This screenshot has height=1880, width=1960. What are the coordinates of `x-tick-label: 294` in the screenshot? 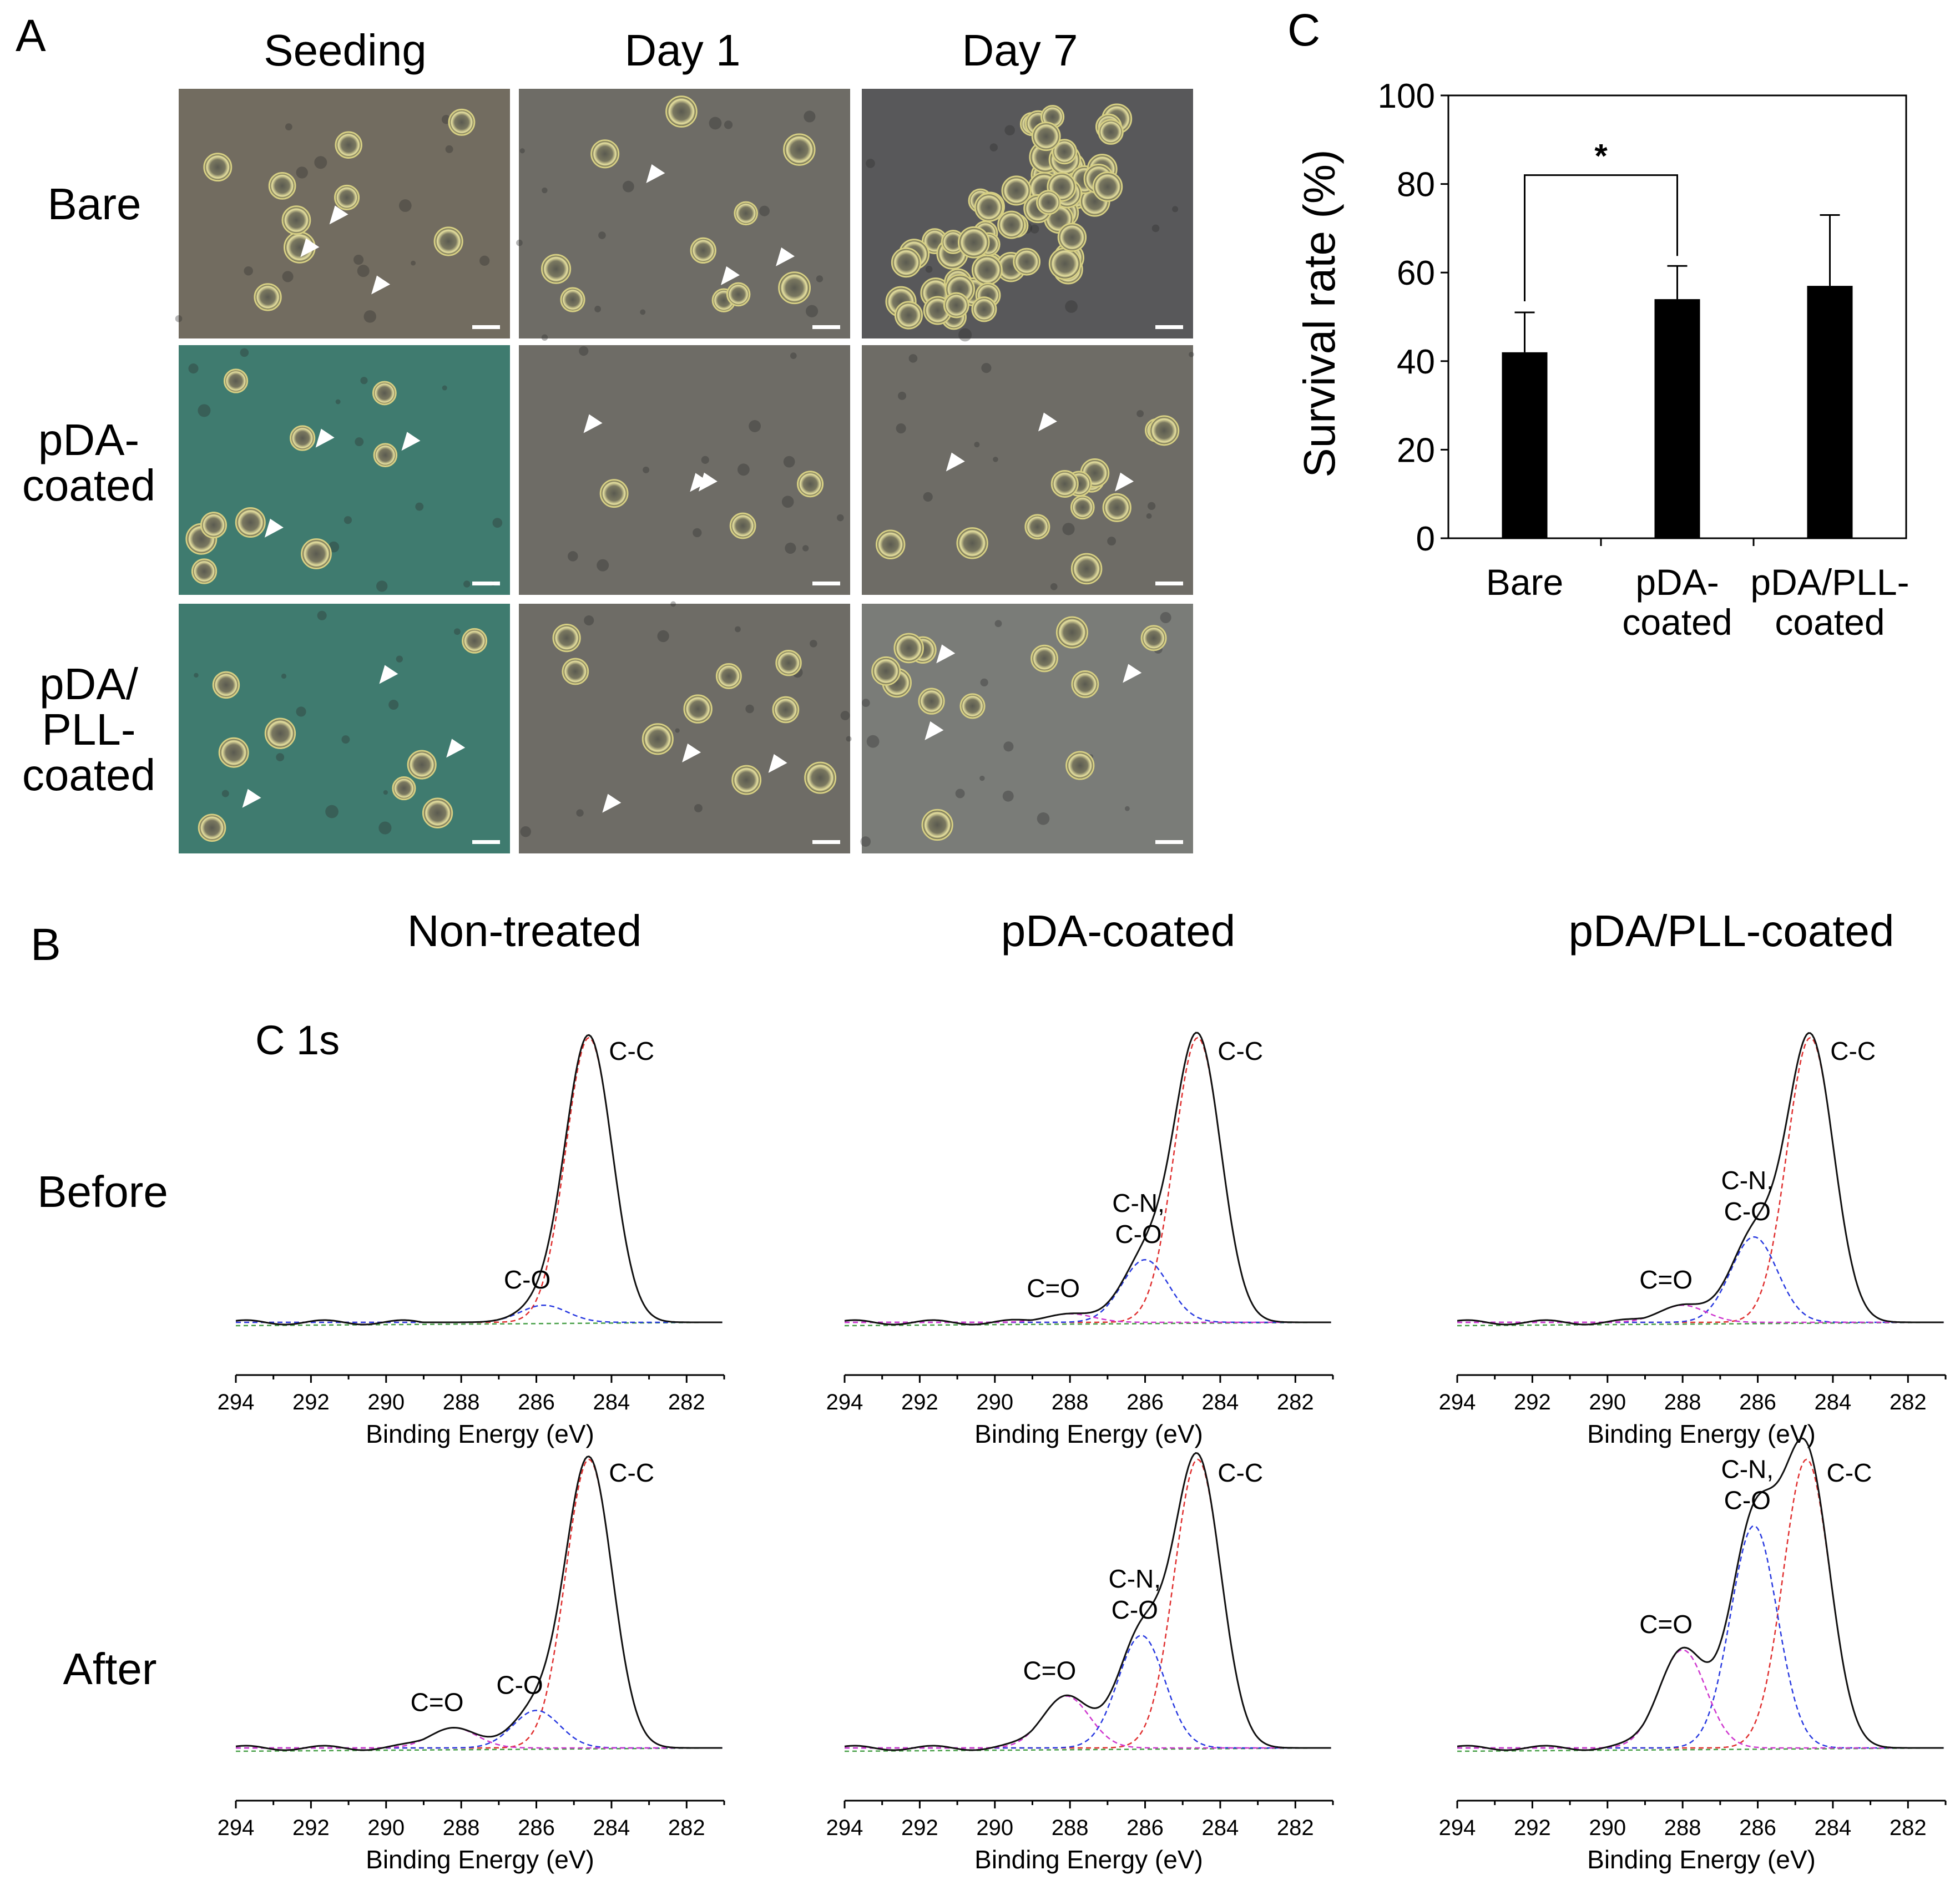 It's located at (237, 1402).